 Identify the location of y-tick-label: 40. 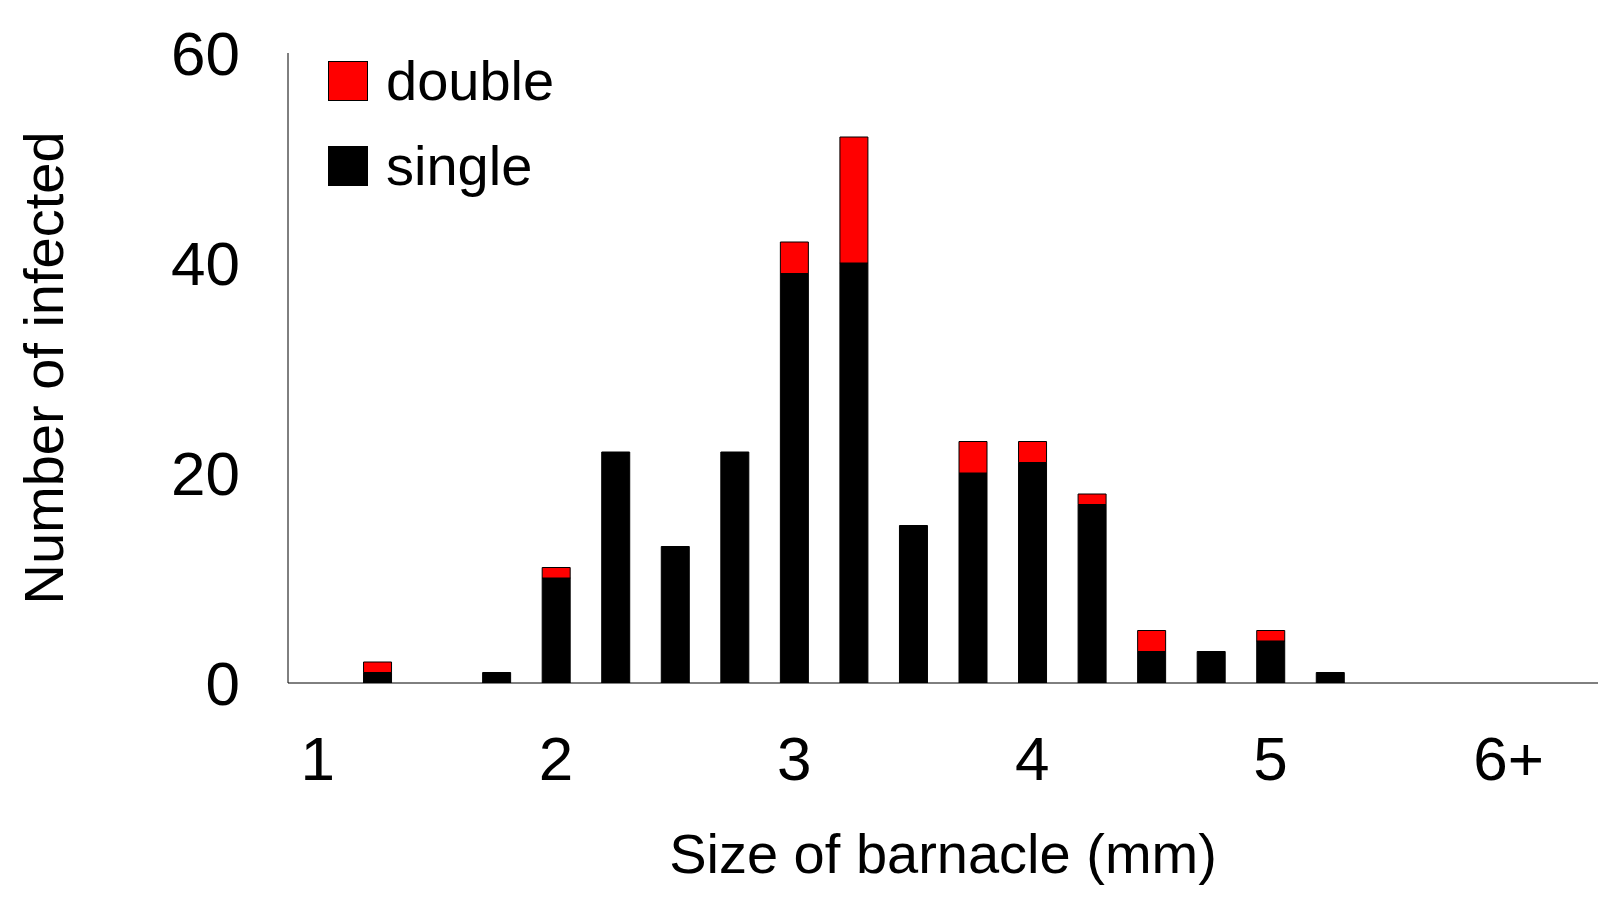
(205, 264).